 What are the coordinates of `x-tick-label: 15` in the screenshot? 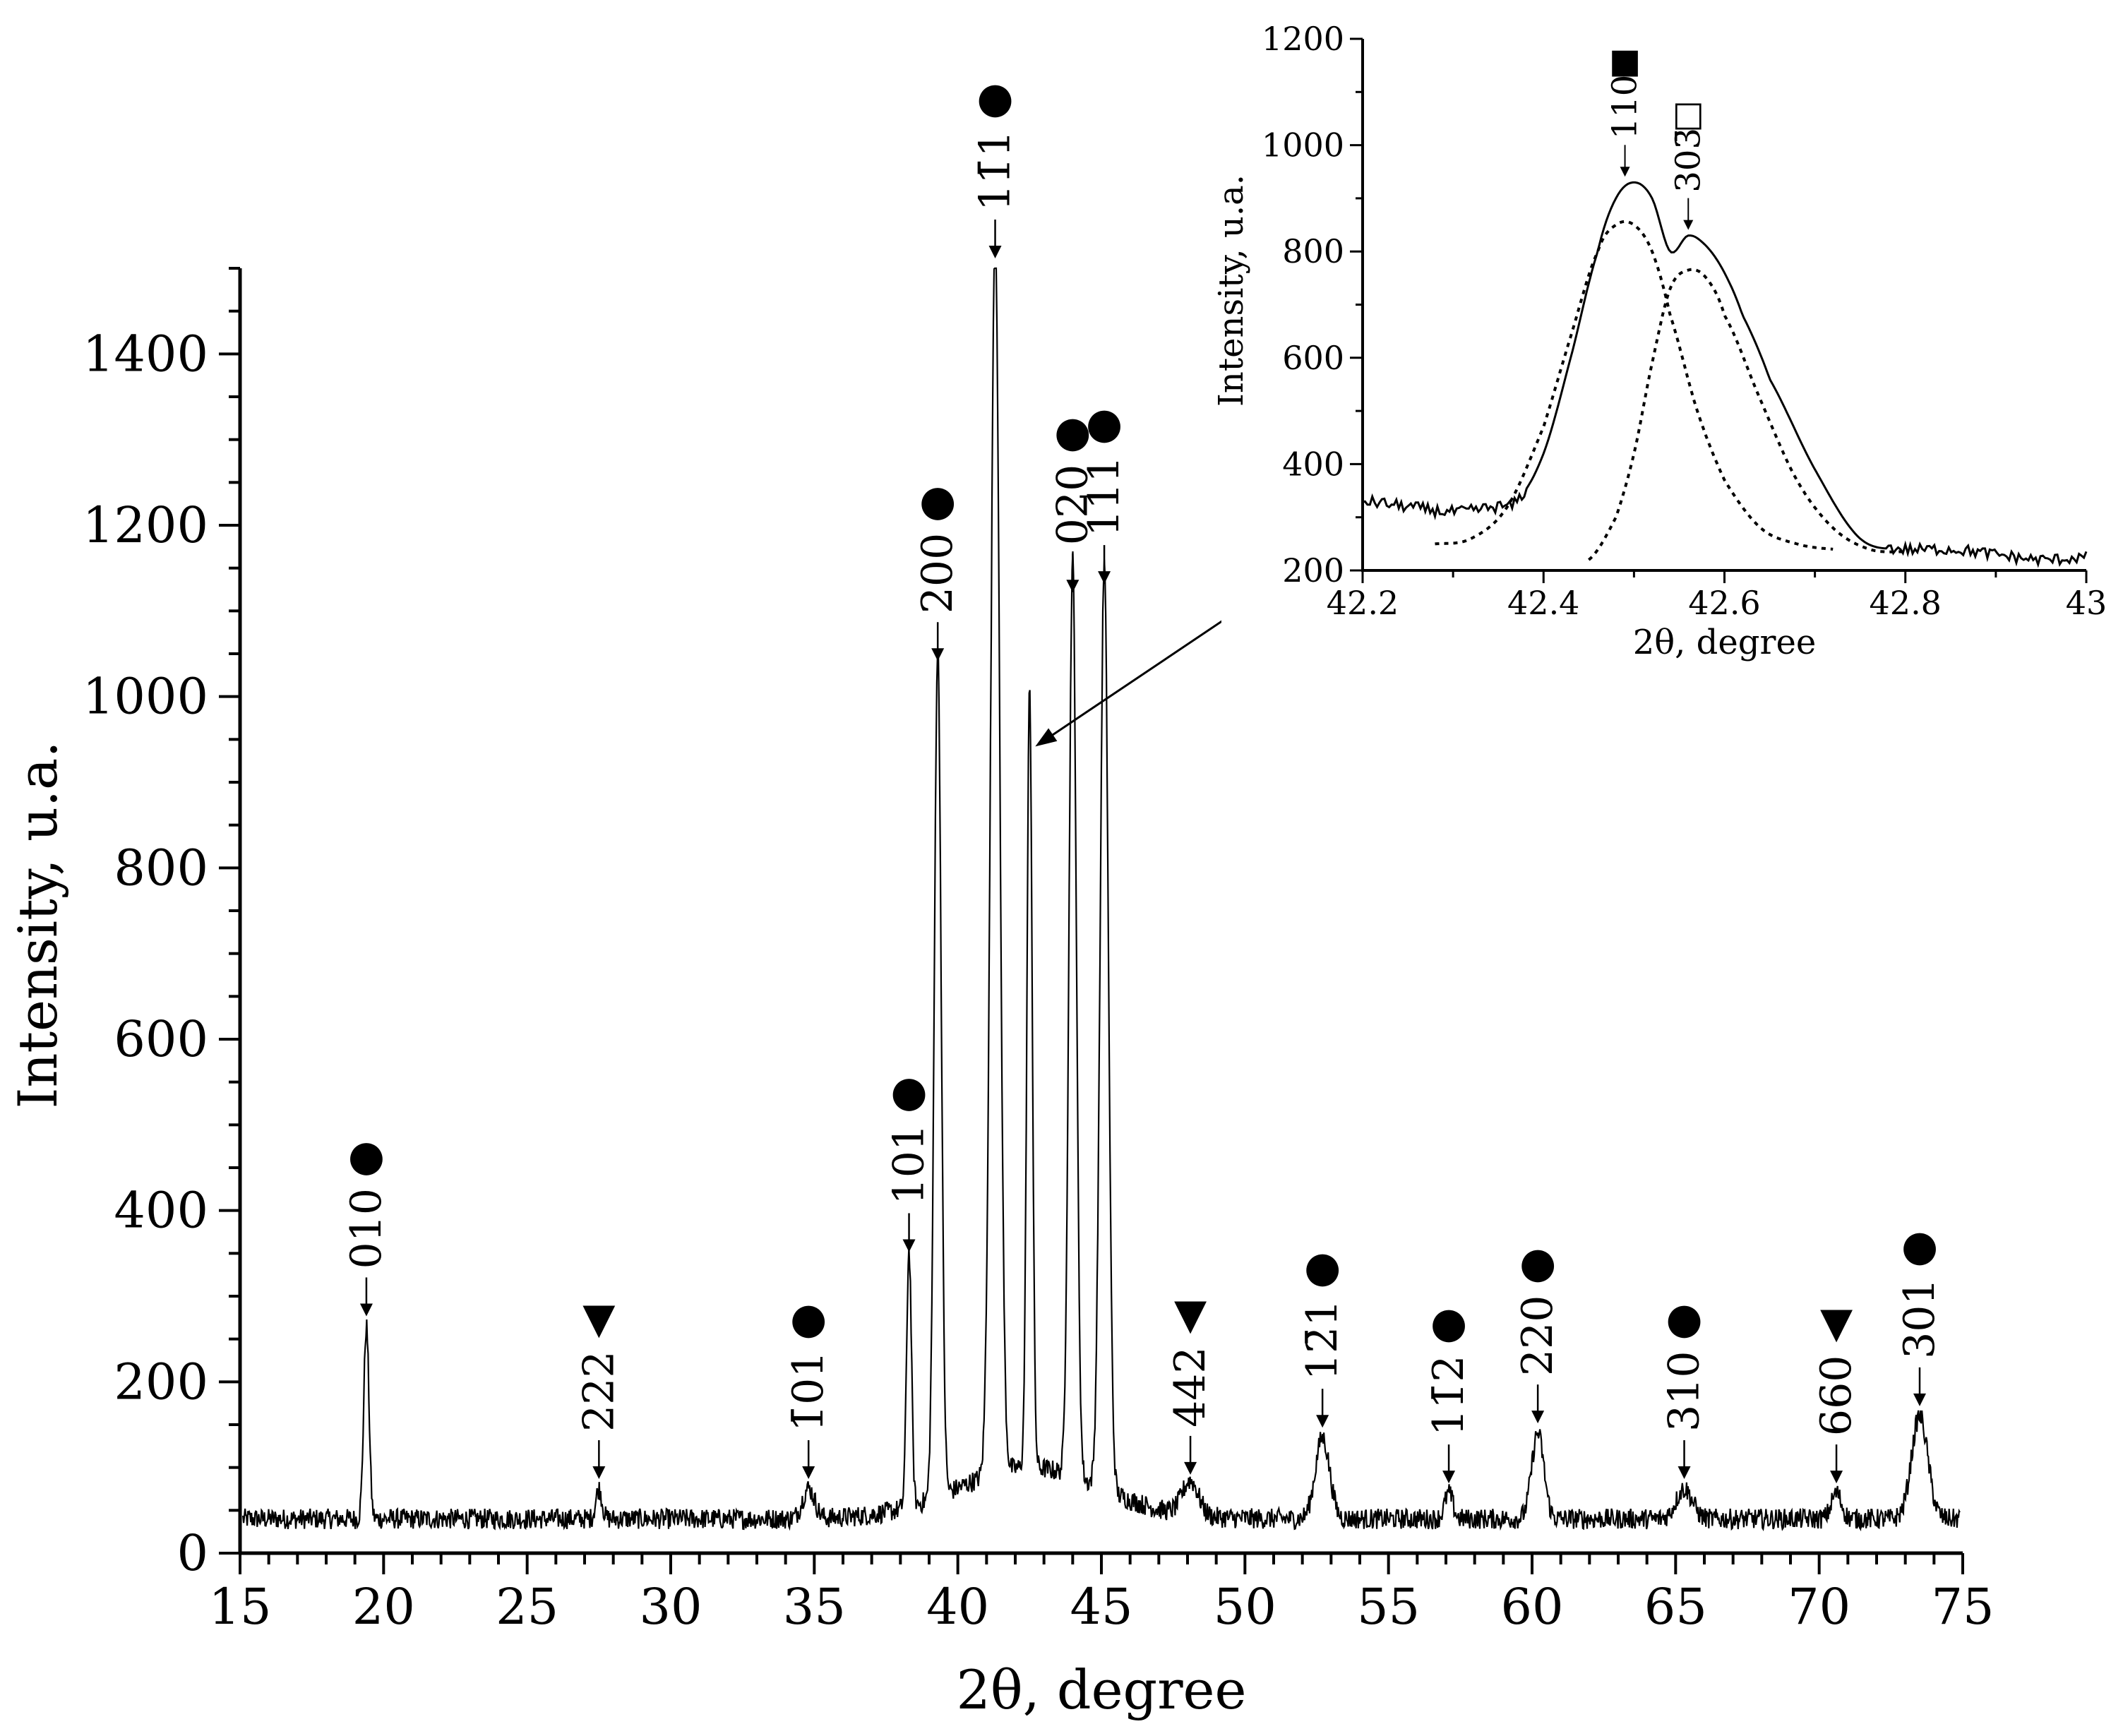 It's located at (239, 1607).